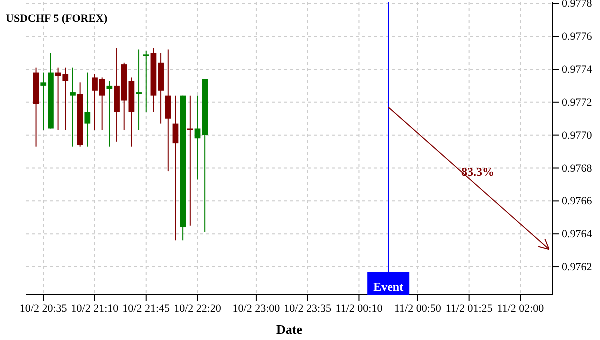 The height and width of the screenshot is (340, 600). What do you see at coordinates (521, 308) in the screenshot?
I see `x-tick-label: 11/2 02:00` at bounding box center [521, 308].